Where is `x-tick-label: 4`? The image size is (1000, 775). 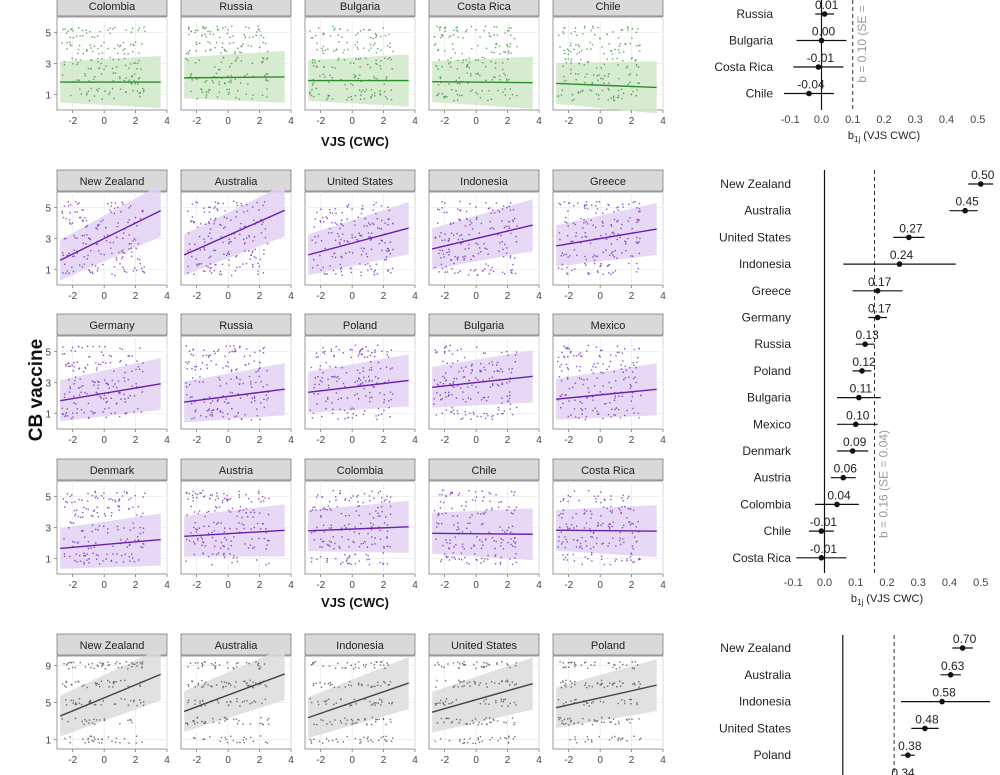 x-tick-label: 4 is located at coordinates (663, 296).